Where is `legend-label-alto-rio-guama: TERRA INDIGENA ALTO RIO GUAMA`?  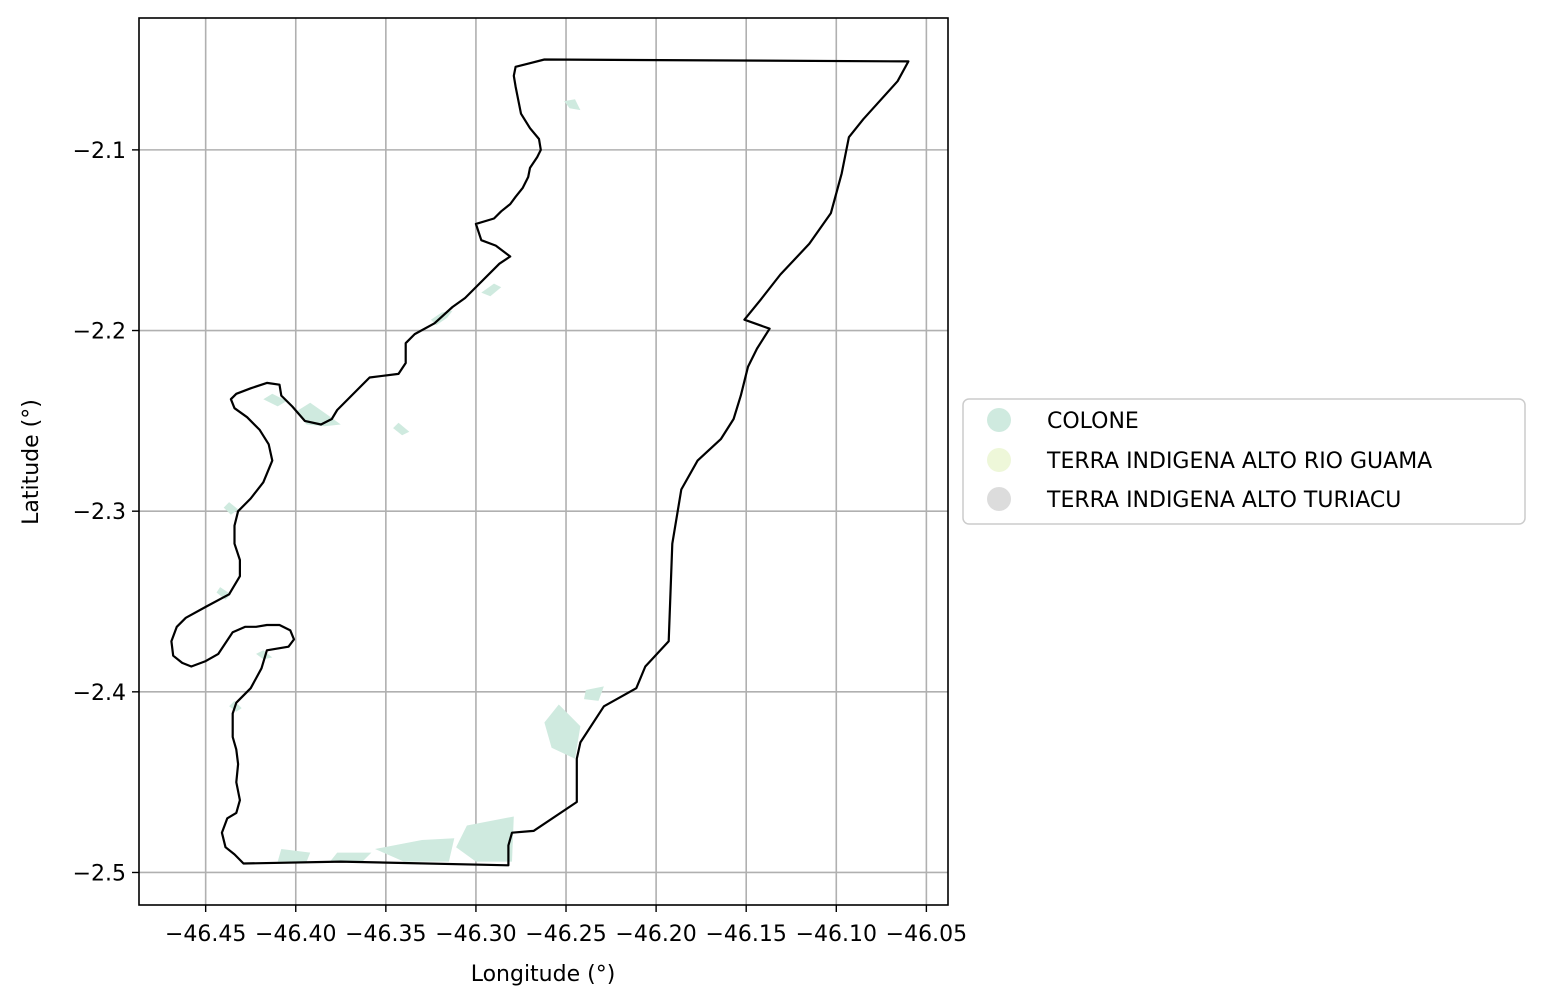
legend-label-alto-rio-guama: TERRA INDIGENA ALTO RIO GUAMA is located at coordinates (1239, 461).